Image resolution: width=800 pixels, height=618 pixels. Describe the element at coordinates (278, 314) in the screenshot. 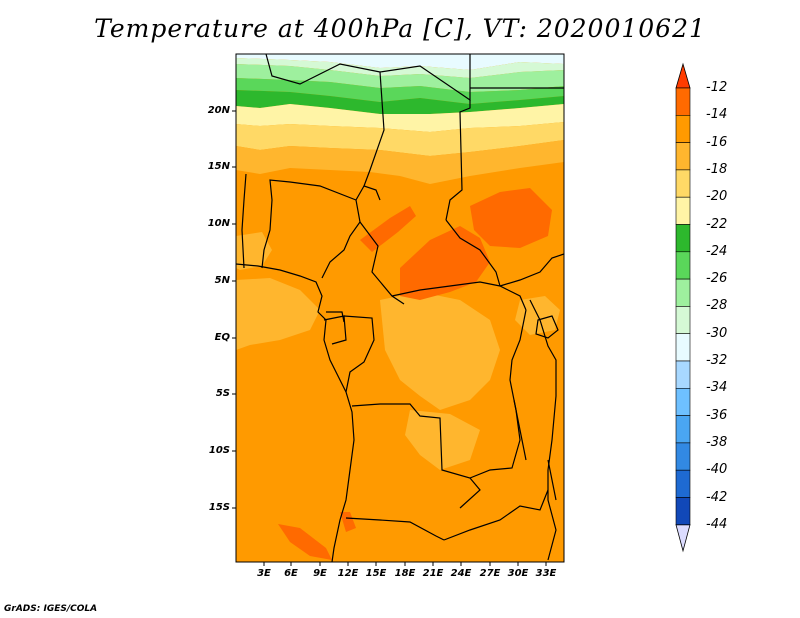

I see `patch-light-west` at that location.